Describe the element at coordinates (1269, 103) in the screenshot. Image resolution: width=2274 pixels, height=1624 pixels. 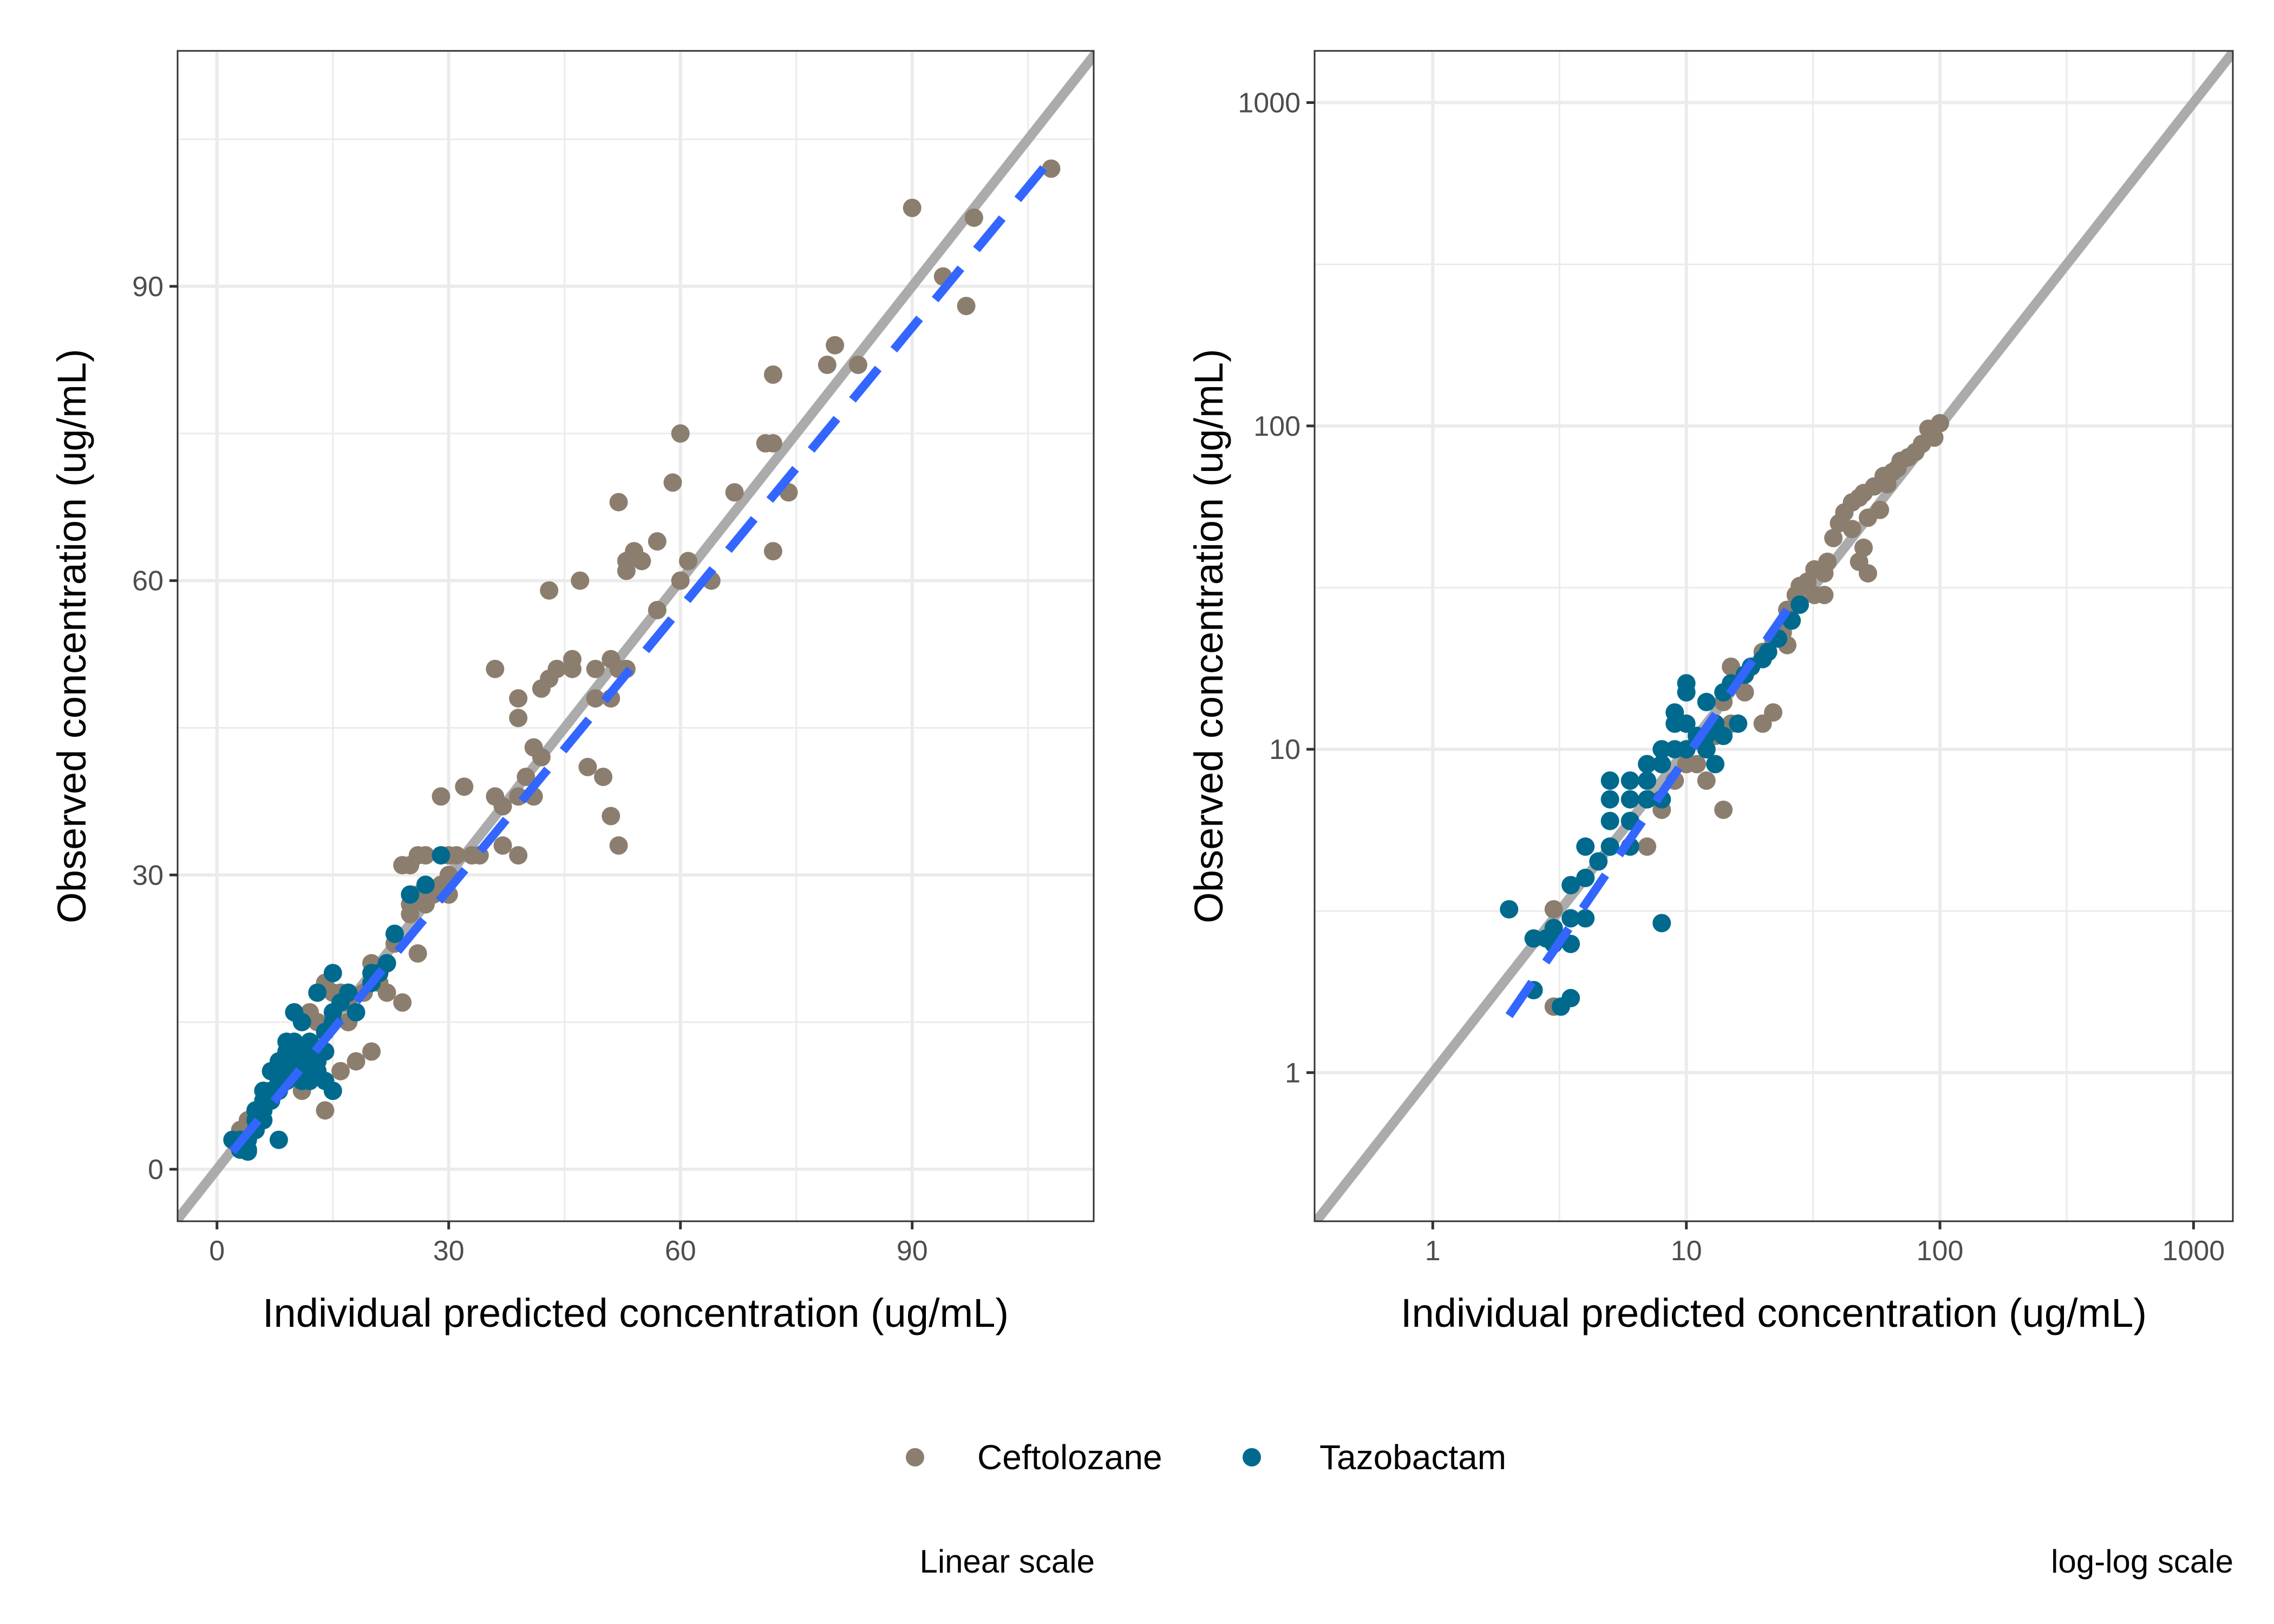
I see `loglog-y-tick-label: 1000` at that location.